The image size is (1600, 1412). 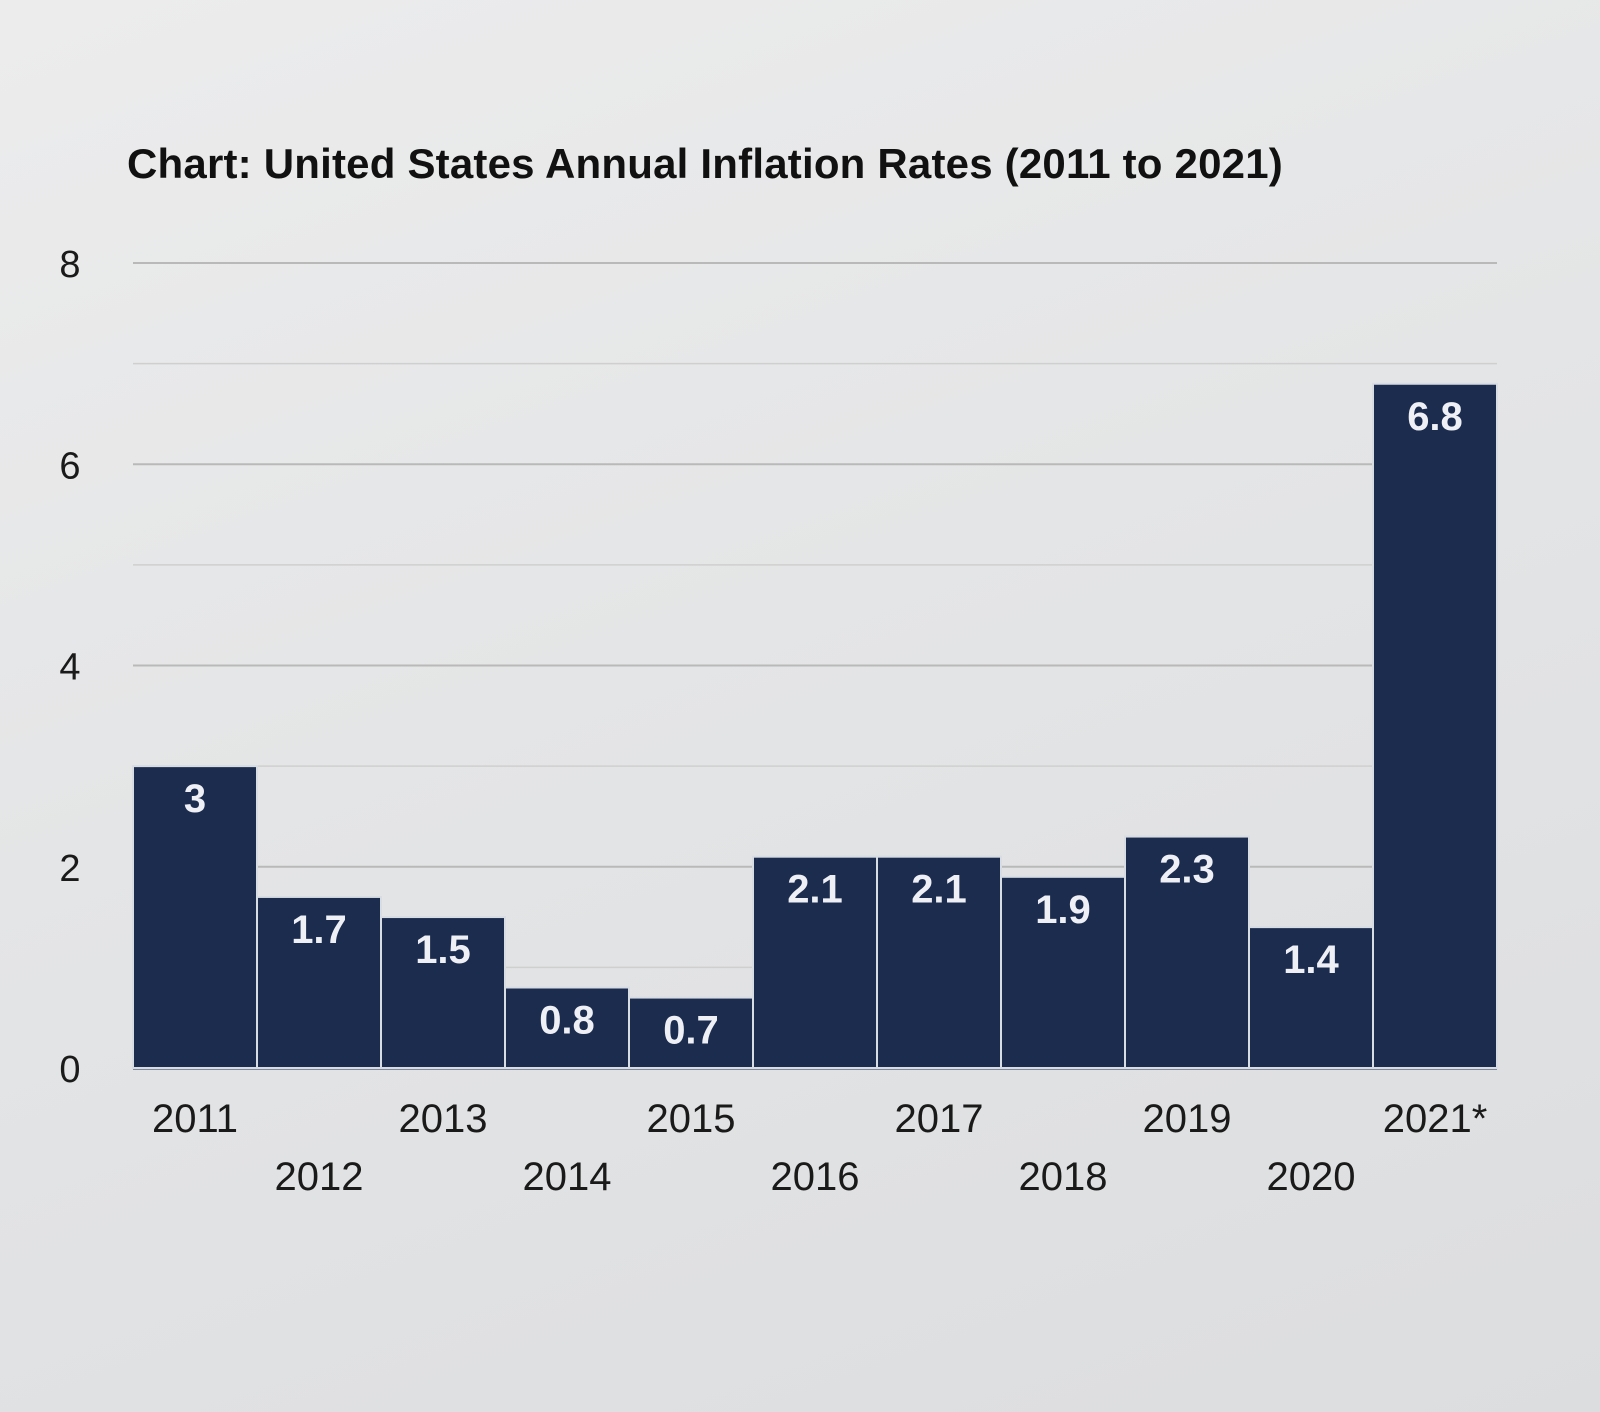 I want to click on data-label-2017: 2.1, so click(x=939, y=890).